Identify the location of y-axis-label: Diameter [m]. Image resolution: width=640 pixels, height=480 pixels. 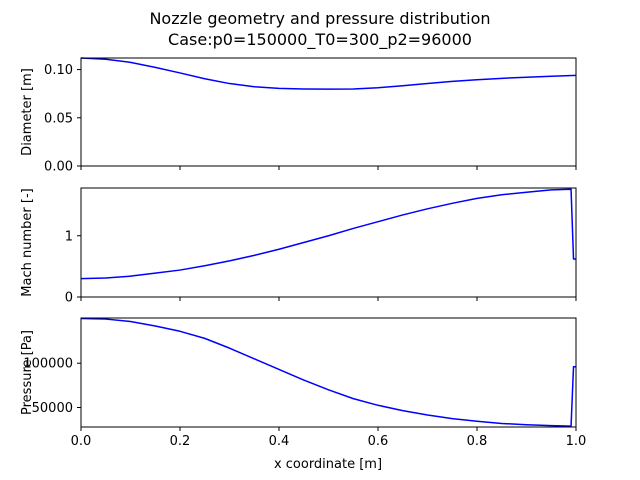
(27, 112).